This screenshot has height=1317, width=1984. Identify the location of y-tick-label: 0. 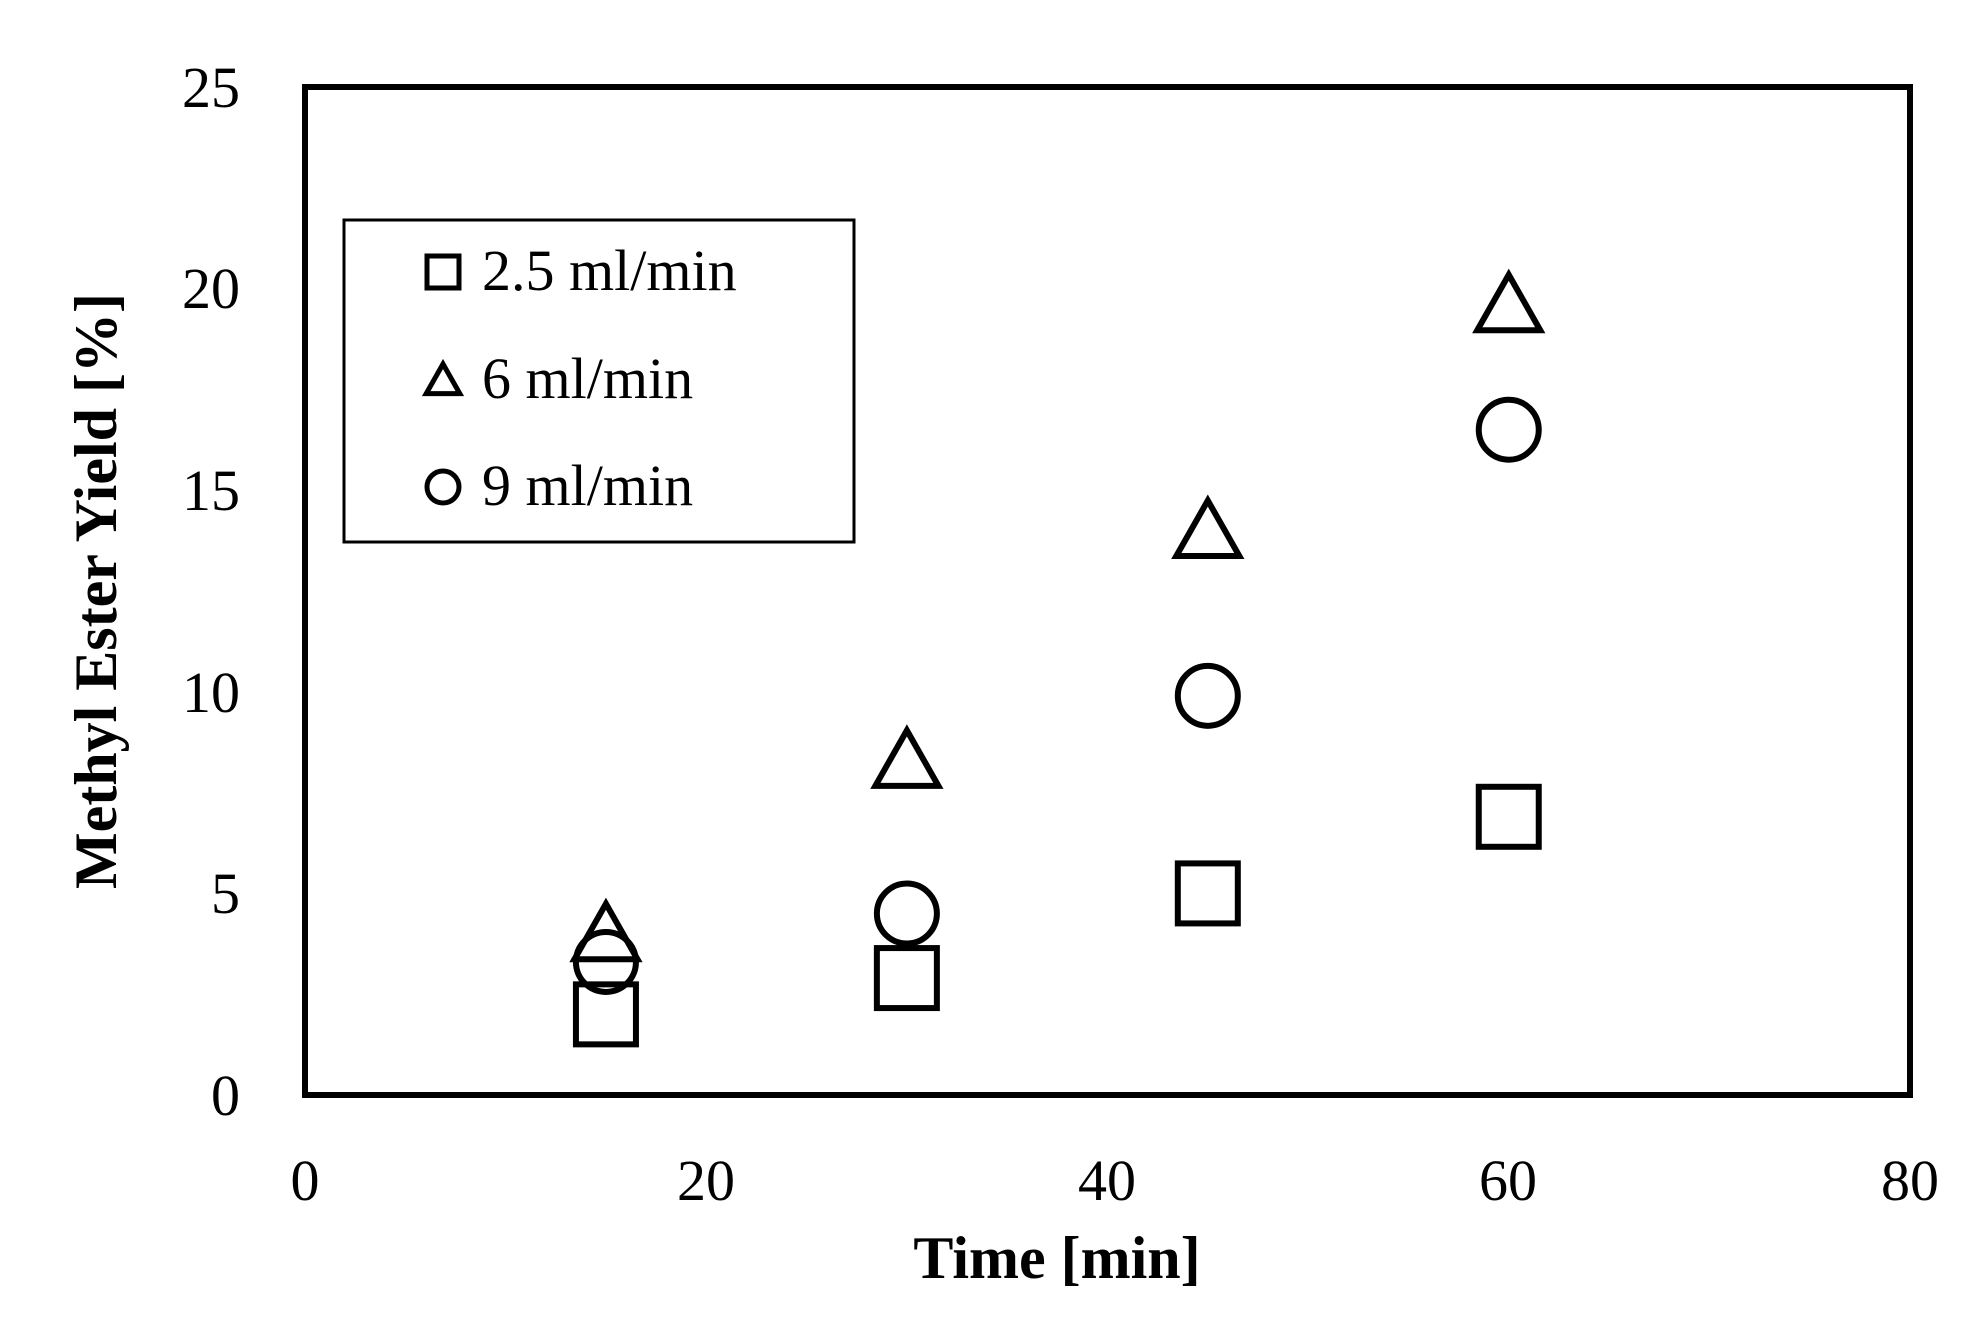
(225, 1095).